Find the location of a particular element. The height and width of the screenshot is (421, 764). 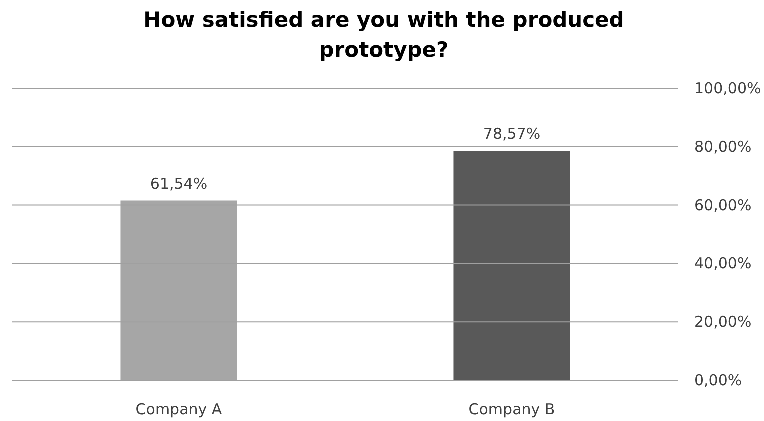

y-tick-label: 100,00% is located at coordinates (728, 89).